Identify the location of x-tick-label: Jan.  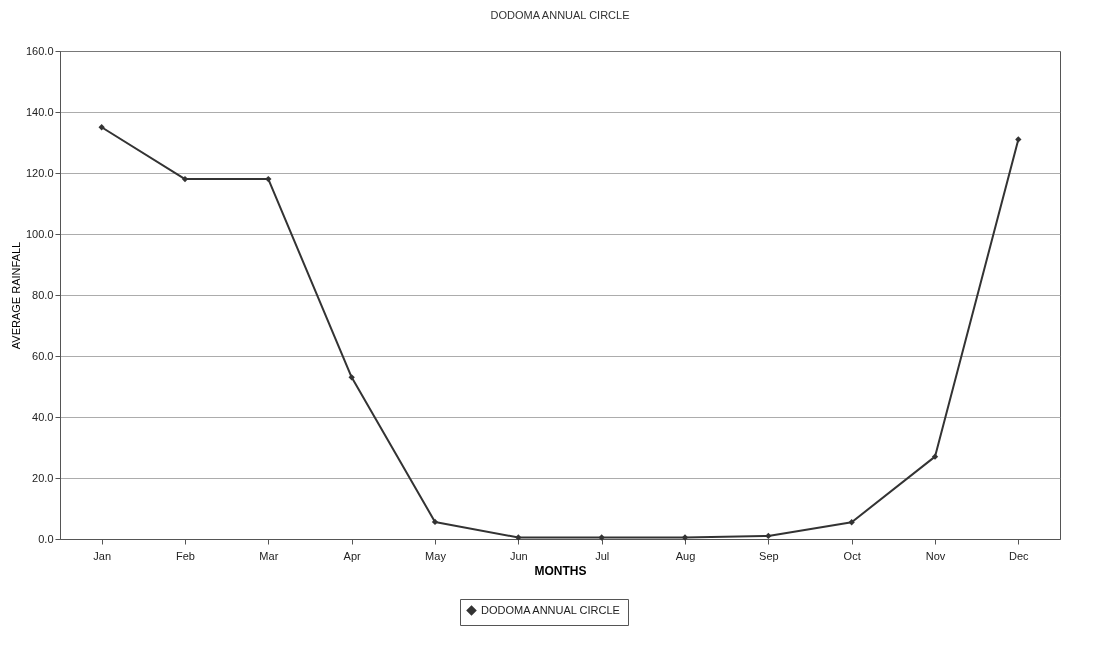
(102, 555).